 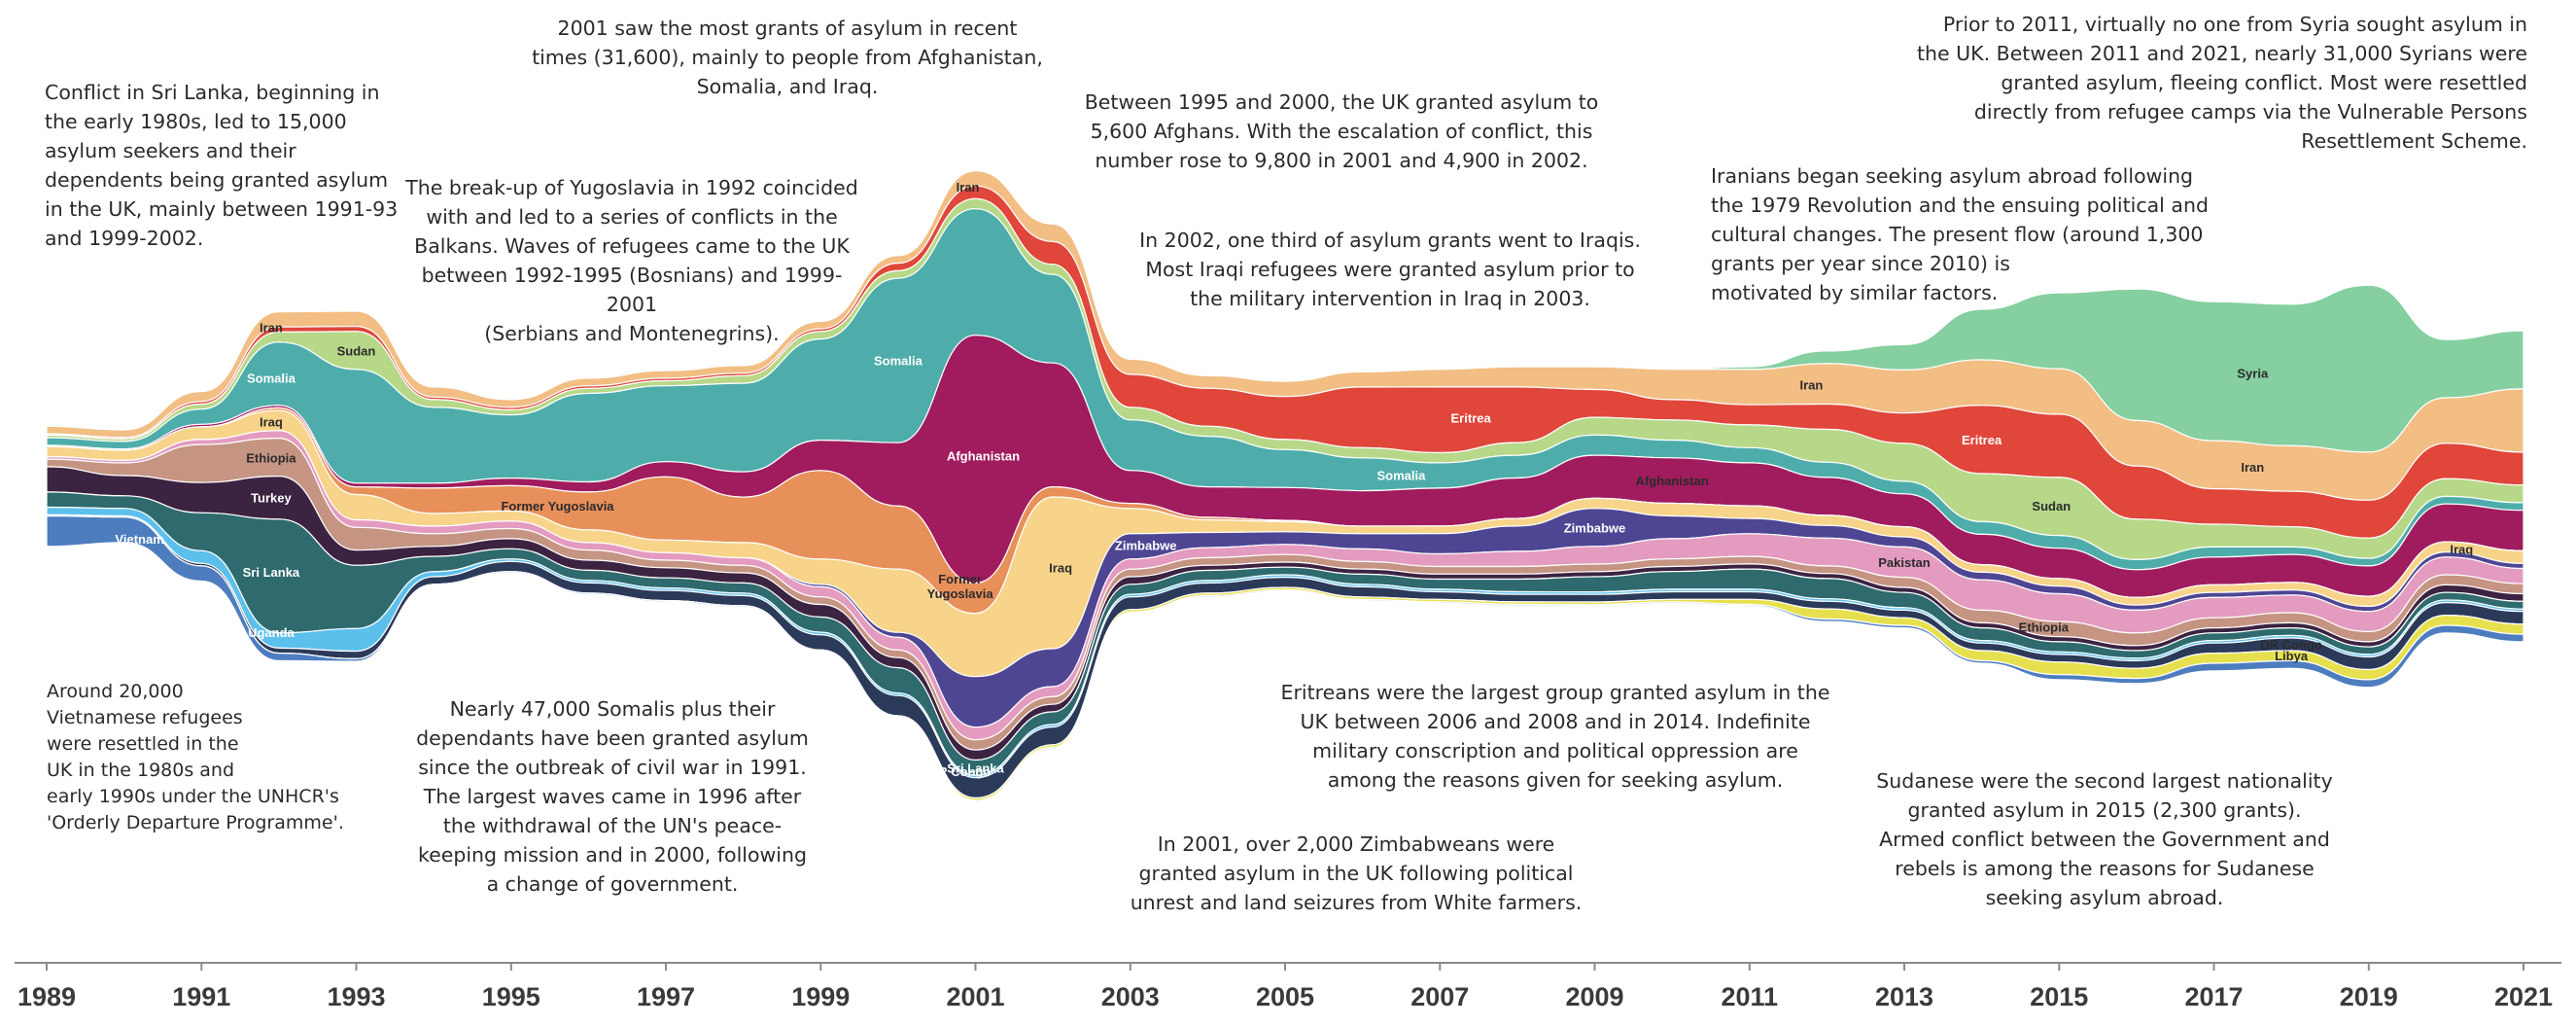 I want to click on stream-label: Turkey, so click(x=271, y=499).